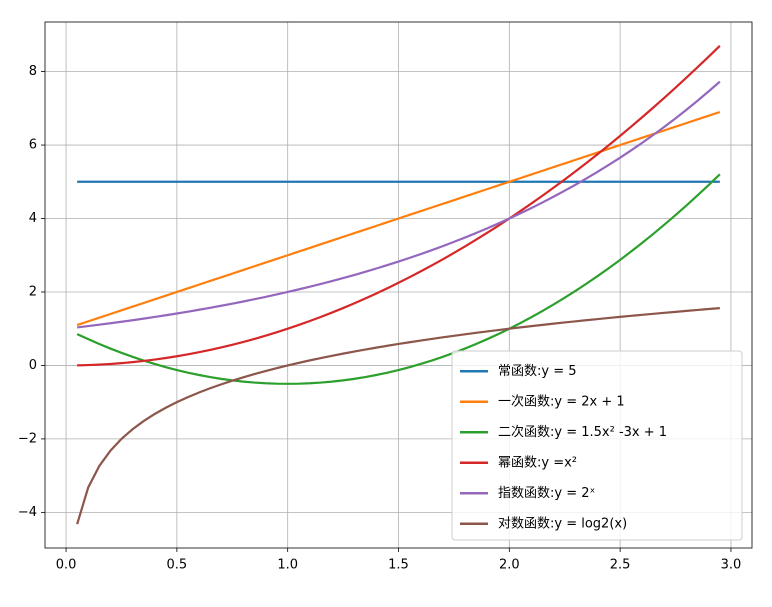 This screenshot has width=772, height=607. Describe the element at coordinates (561, 401) in the screenshot. I see `legend-label: 一次函数:y = 2x + 1` at that location.